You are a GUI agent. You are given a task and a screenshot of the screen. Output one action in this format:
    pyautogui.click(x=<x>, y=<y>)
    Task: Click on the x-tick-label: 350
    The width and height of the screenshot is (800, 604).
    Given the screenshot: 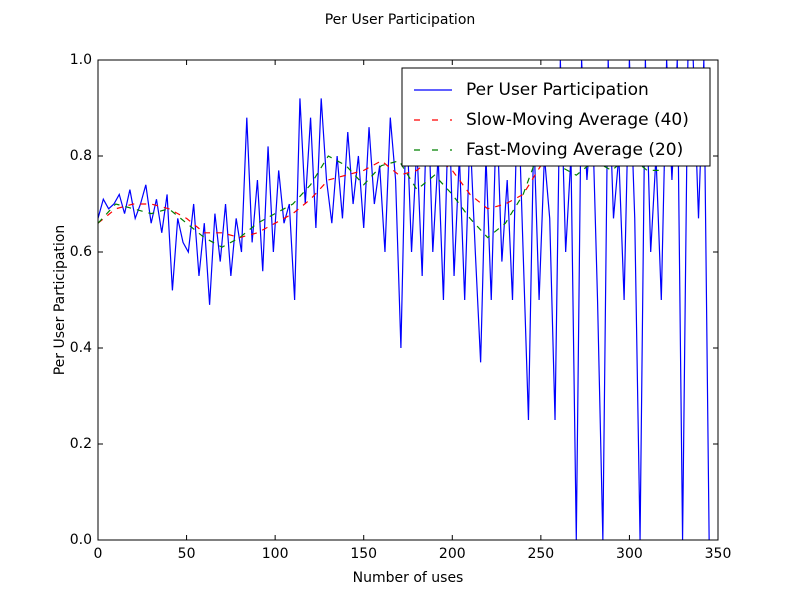 What is the action you would take?
    pyautogui.click(x=718, y=554)
    